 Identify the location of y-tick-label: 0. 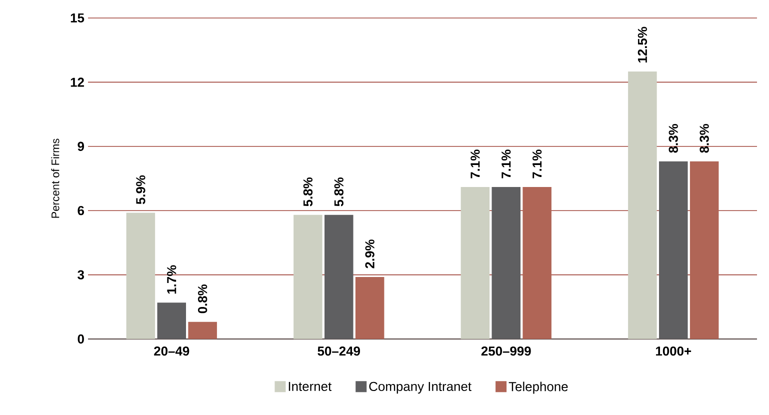
(81, 339).